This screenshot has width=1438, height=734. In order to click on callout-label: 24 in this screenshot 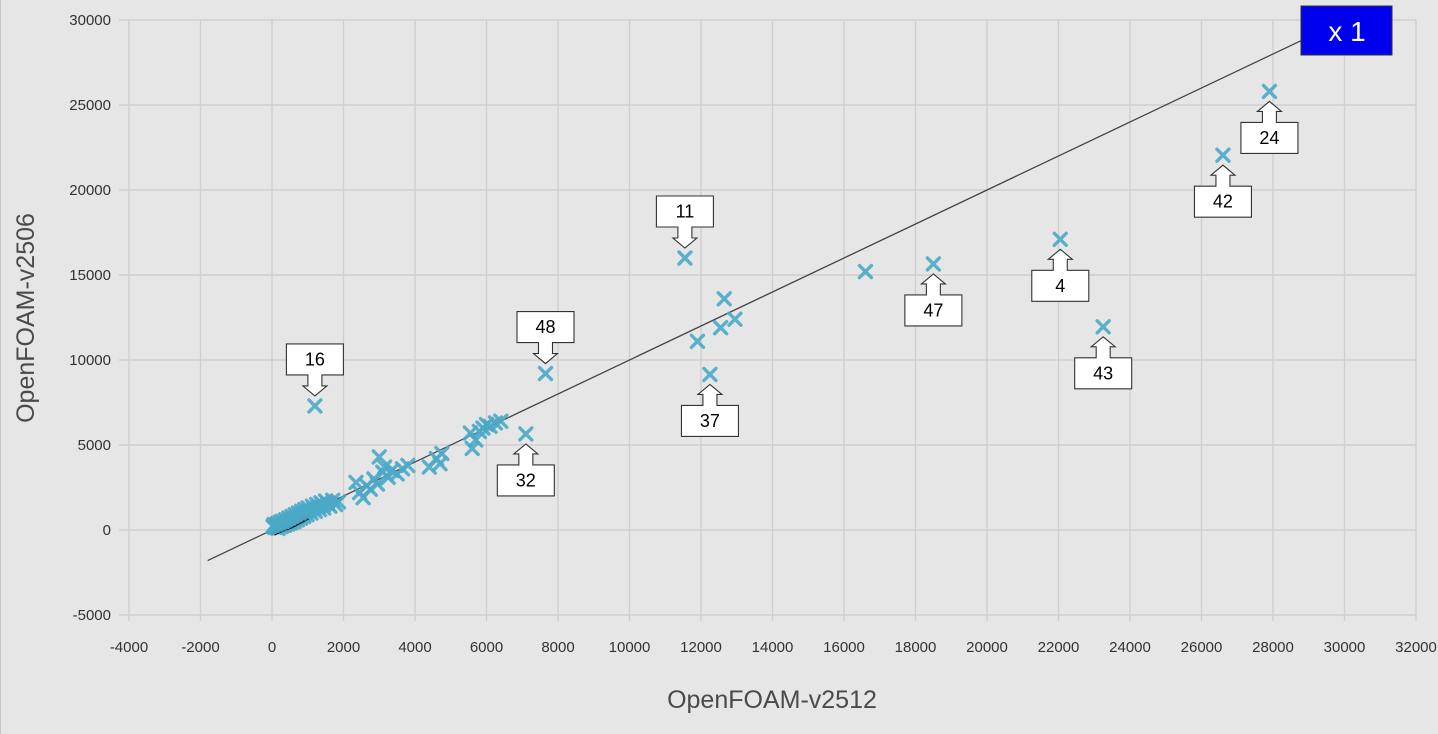, I will do `click(1269, 138)`.